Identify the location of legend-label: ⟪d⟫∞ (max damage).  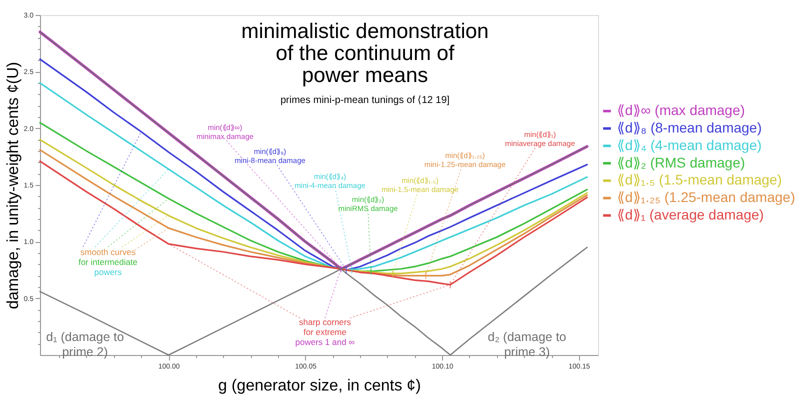
(681, 110).